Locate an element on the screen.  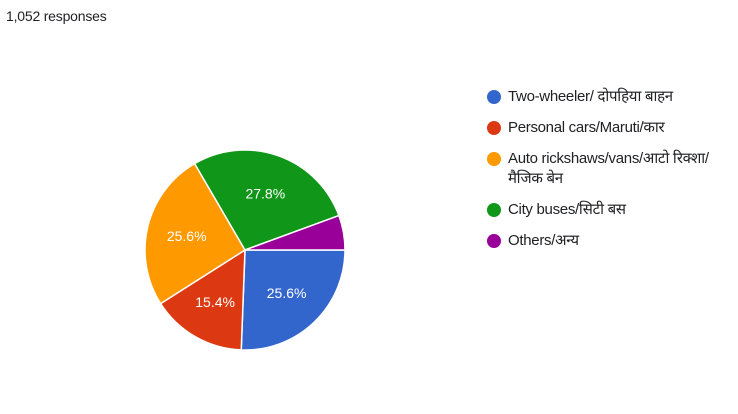
pie-label-personal-cars: 15.4% is located at coordinates (215, 302).